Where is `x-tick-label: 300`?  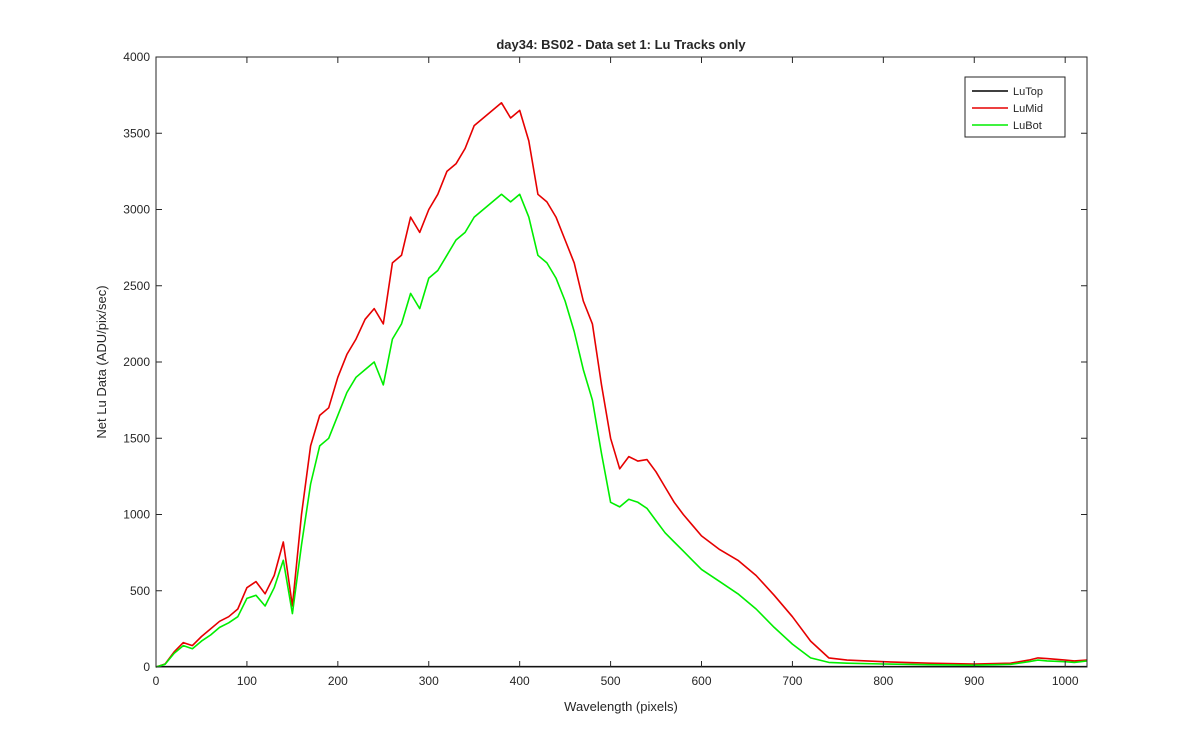
x-tick-label: 300 is located at coordinates (429, 681).